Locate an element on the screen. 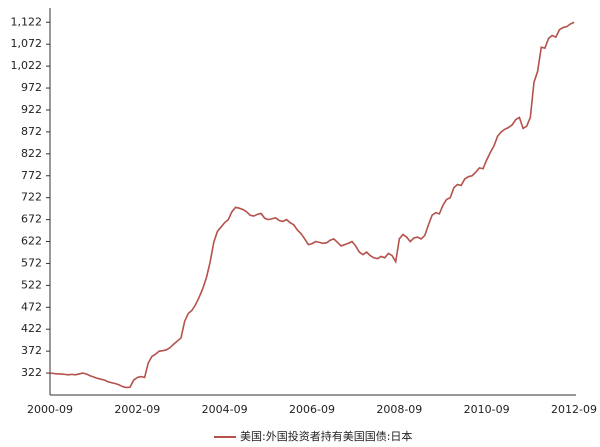 This screenshot has width=600, height=447. y-tick-label: 1,072 is located at coordinates (27, 43).